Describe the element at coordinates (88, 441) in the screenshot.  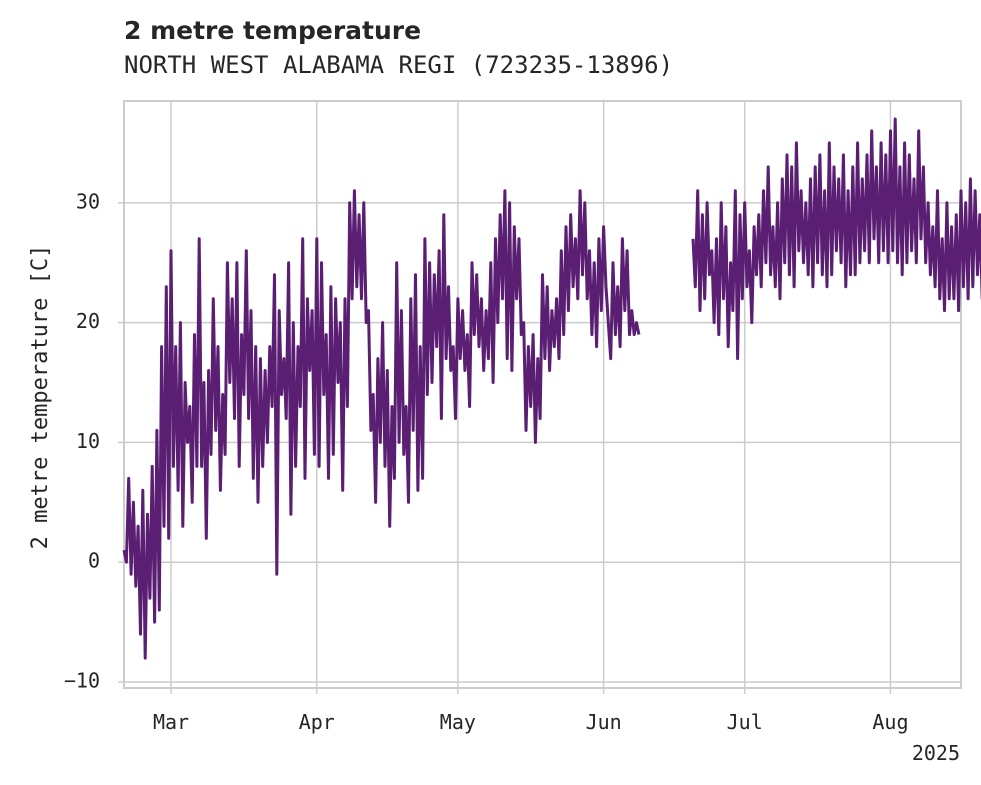
I see `y-tick-label: 10` at that location.